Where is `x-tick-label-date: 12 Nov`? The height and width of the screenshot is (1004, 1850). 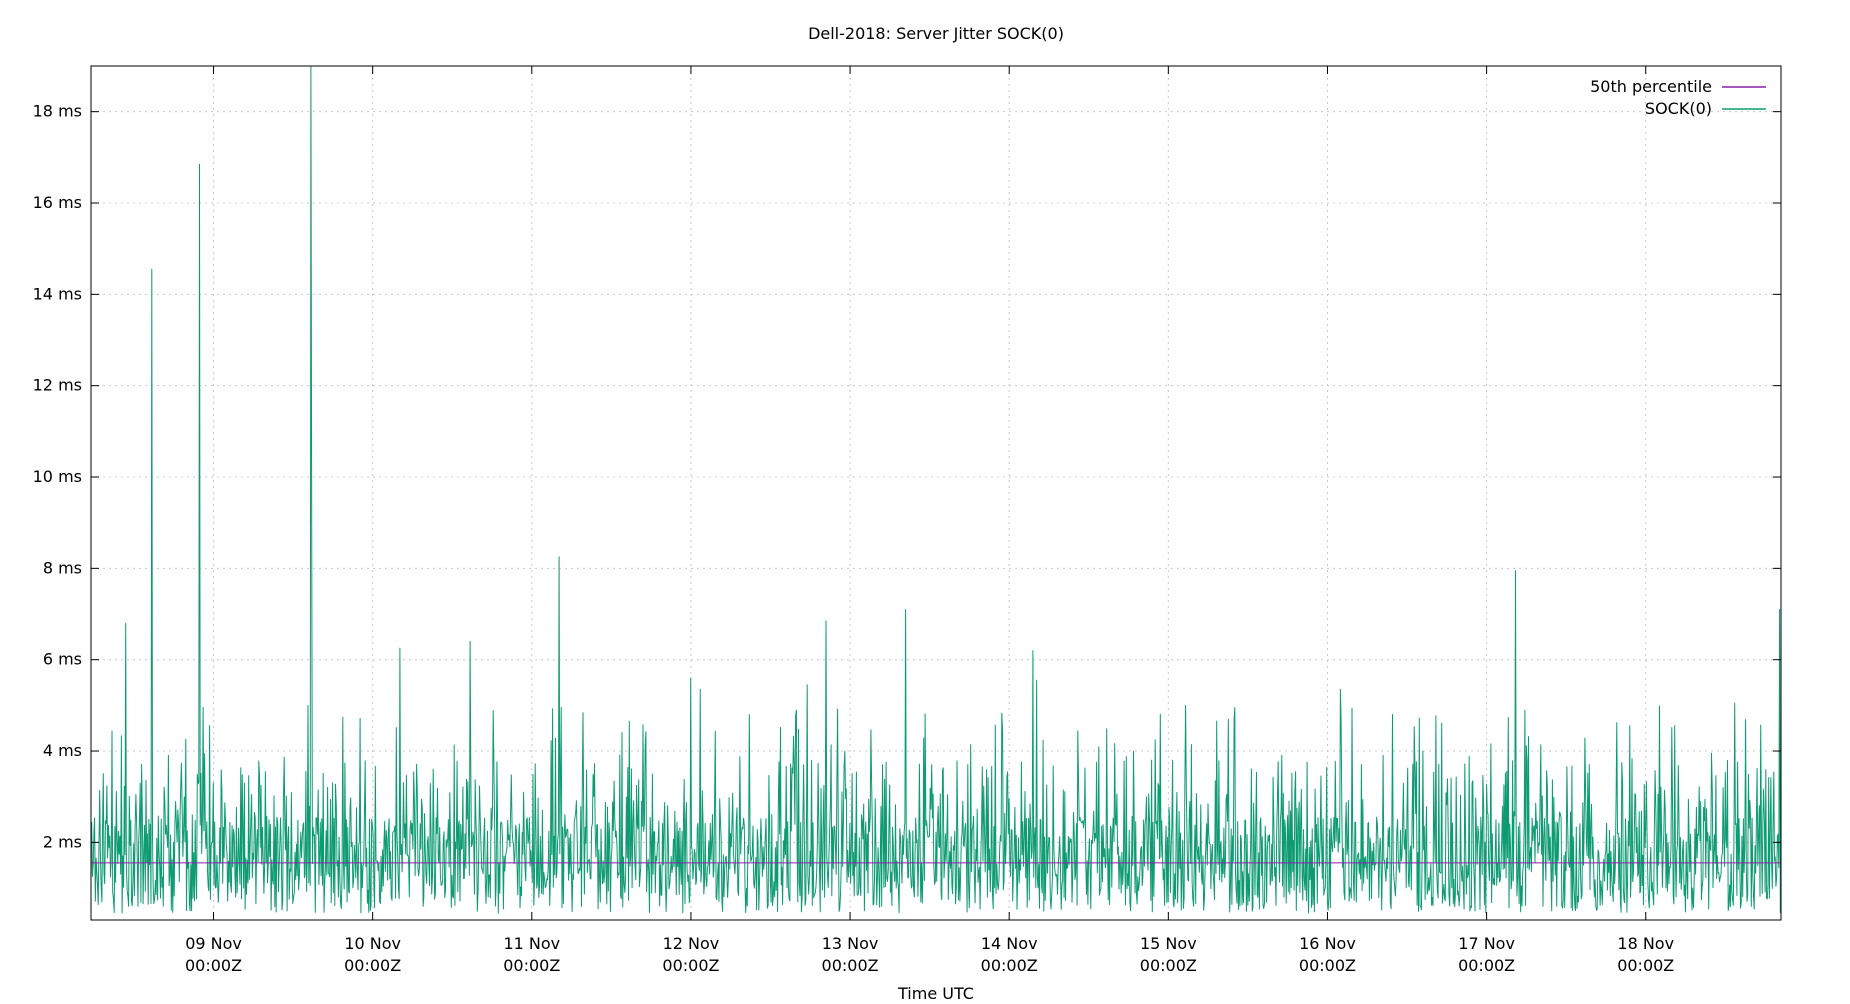
x-tick-label-date: 12 Nov is located at coordinates (691, 943).